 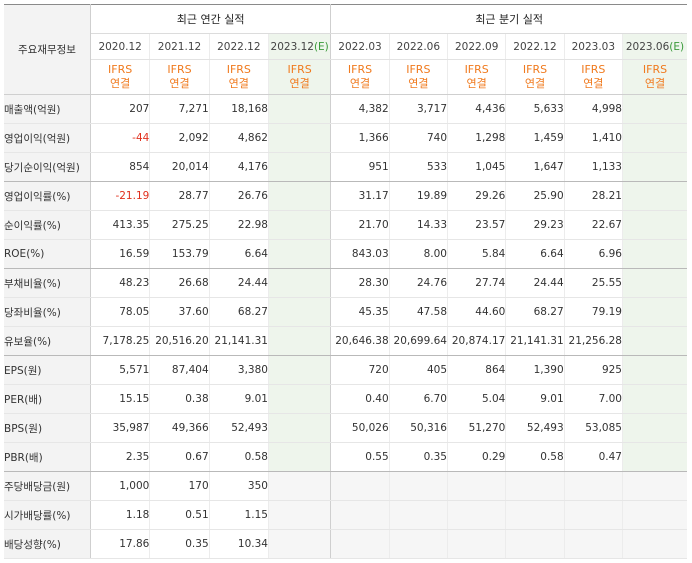 What do you see at coordinates (418, 225) in the screenshot?
I see `value-cell: 14.33` at bounding box center [418, 225].